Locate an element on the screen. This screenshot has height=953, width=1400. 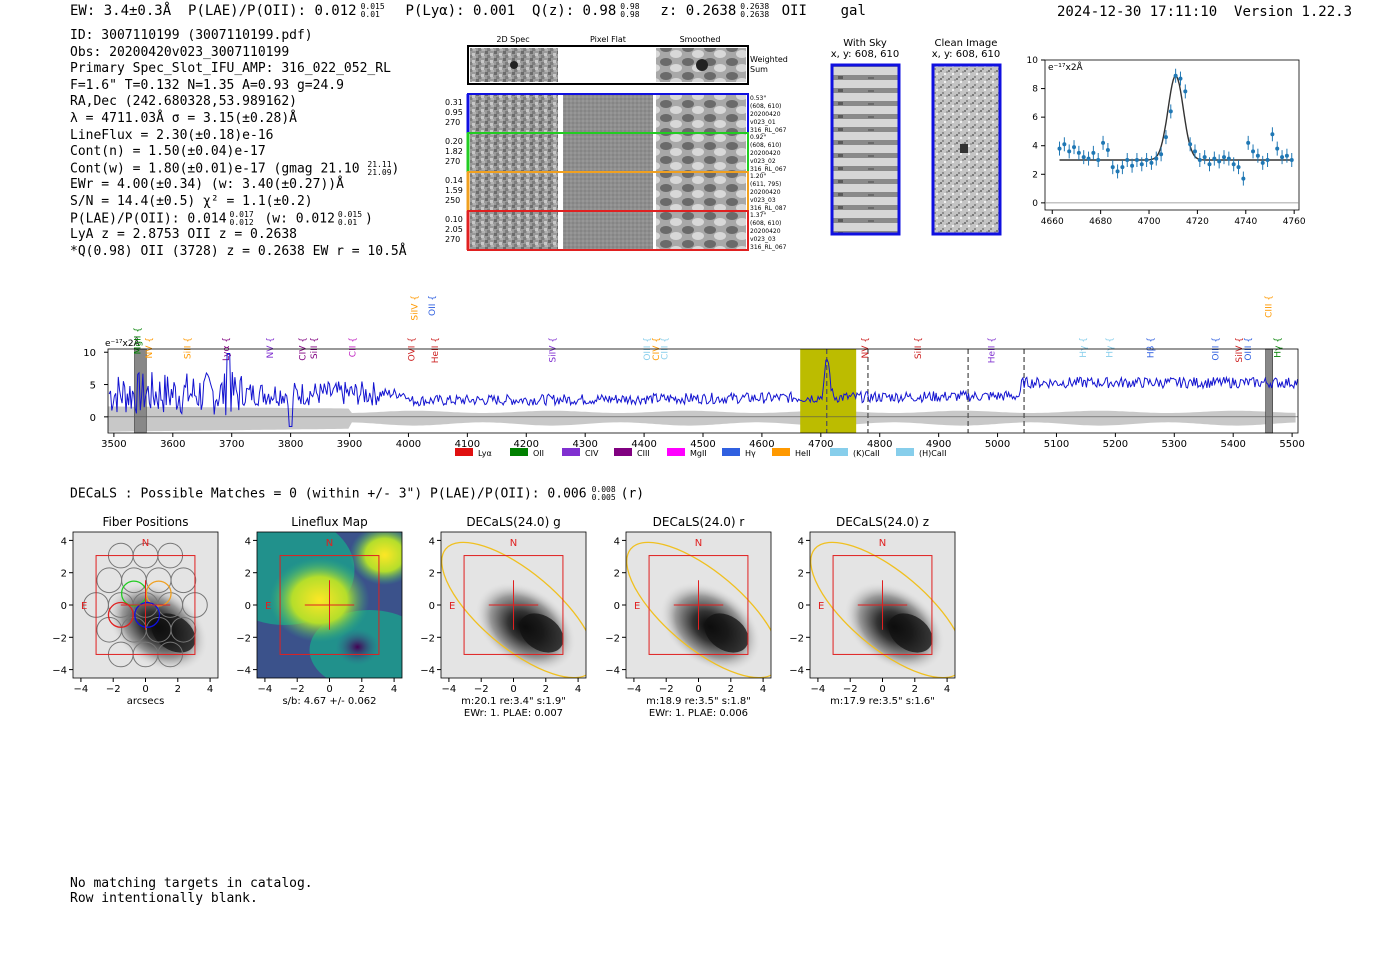
spec-xtick-label: 5500 is located at coordinates (1291, 444).